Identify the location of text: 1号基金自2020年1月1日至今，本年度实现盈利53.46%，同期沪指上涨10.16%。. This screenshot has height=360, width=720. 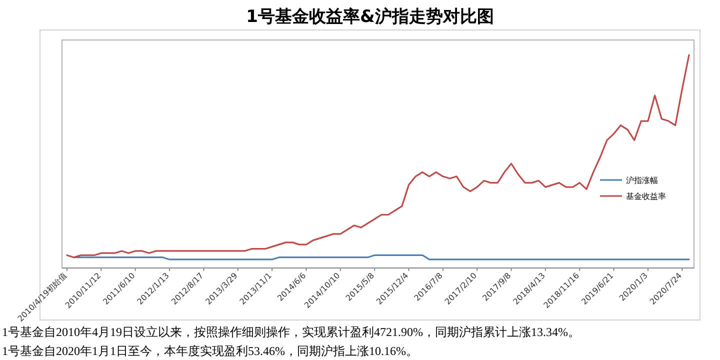
(210, 351).